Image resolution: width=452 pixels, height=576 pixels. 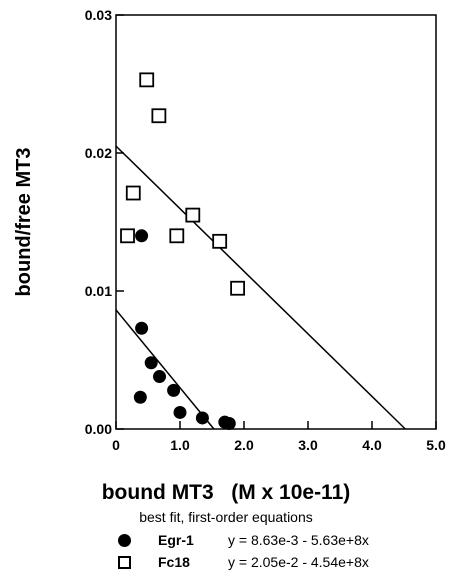 I want to click on fit-note: best fit, first-order equations, so click(x=226, y=517).